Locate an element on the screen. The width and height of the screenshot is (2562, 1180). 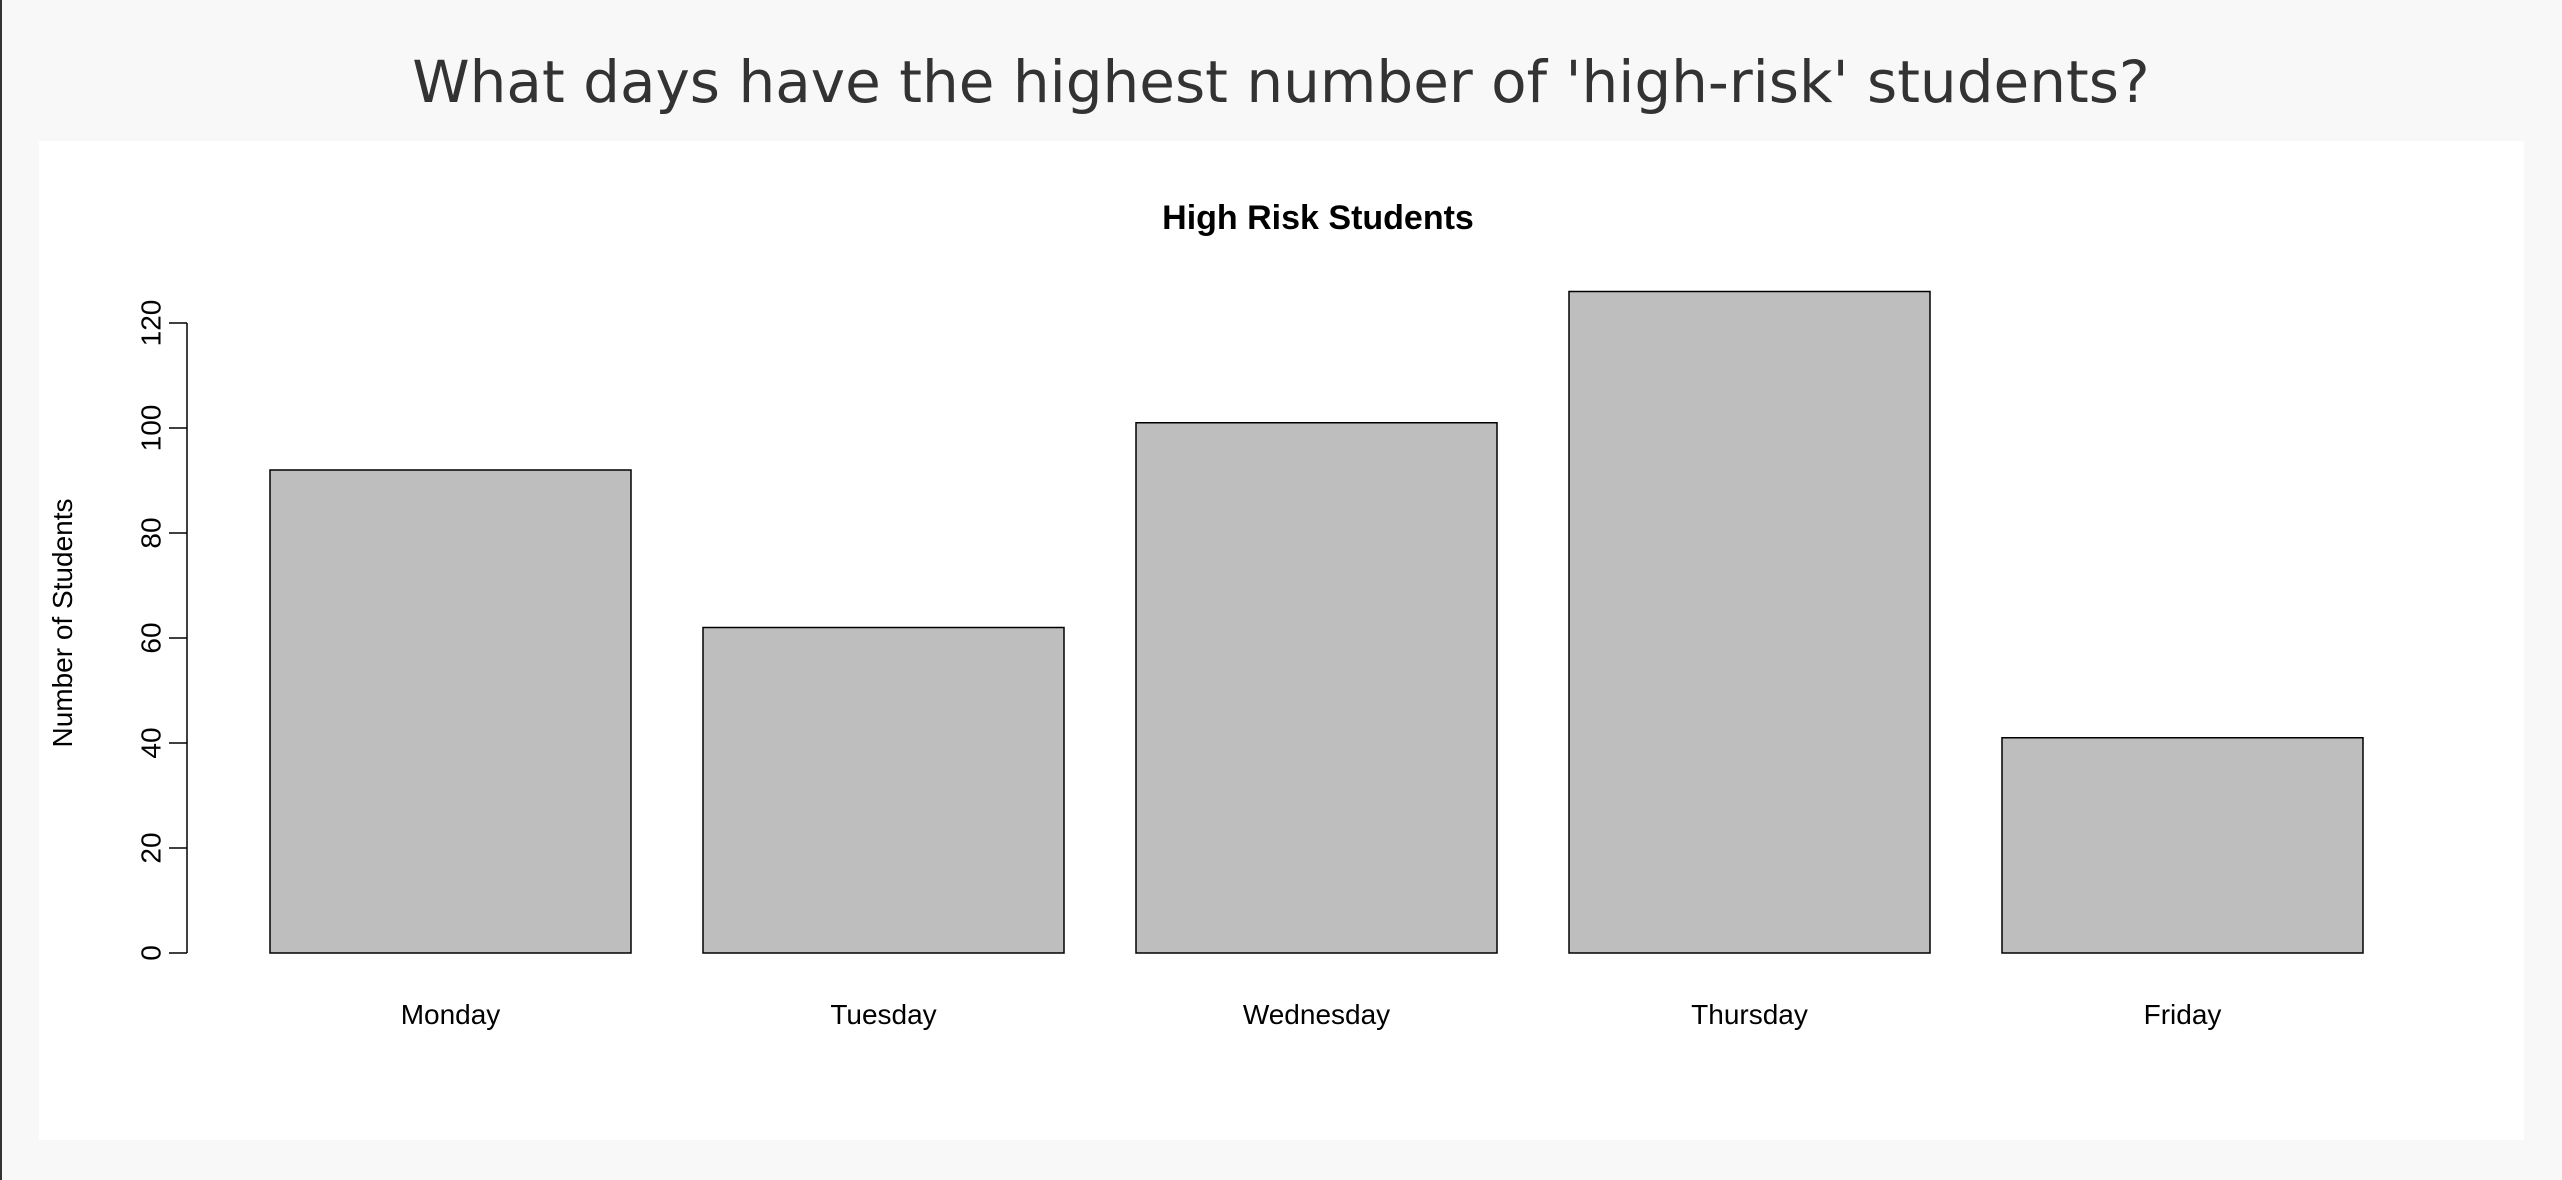
y-tick-label: 100 is located at coordinates (151, 428).